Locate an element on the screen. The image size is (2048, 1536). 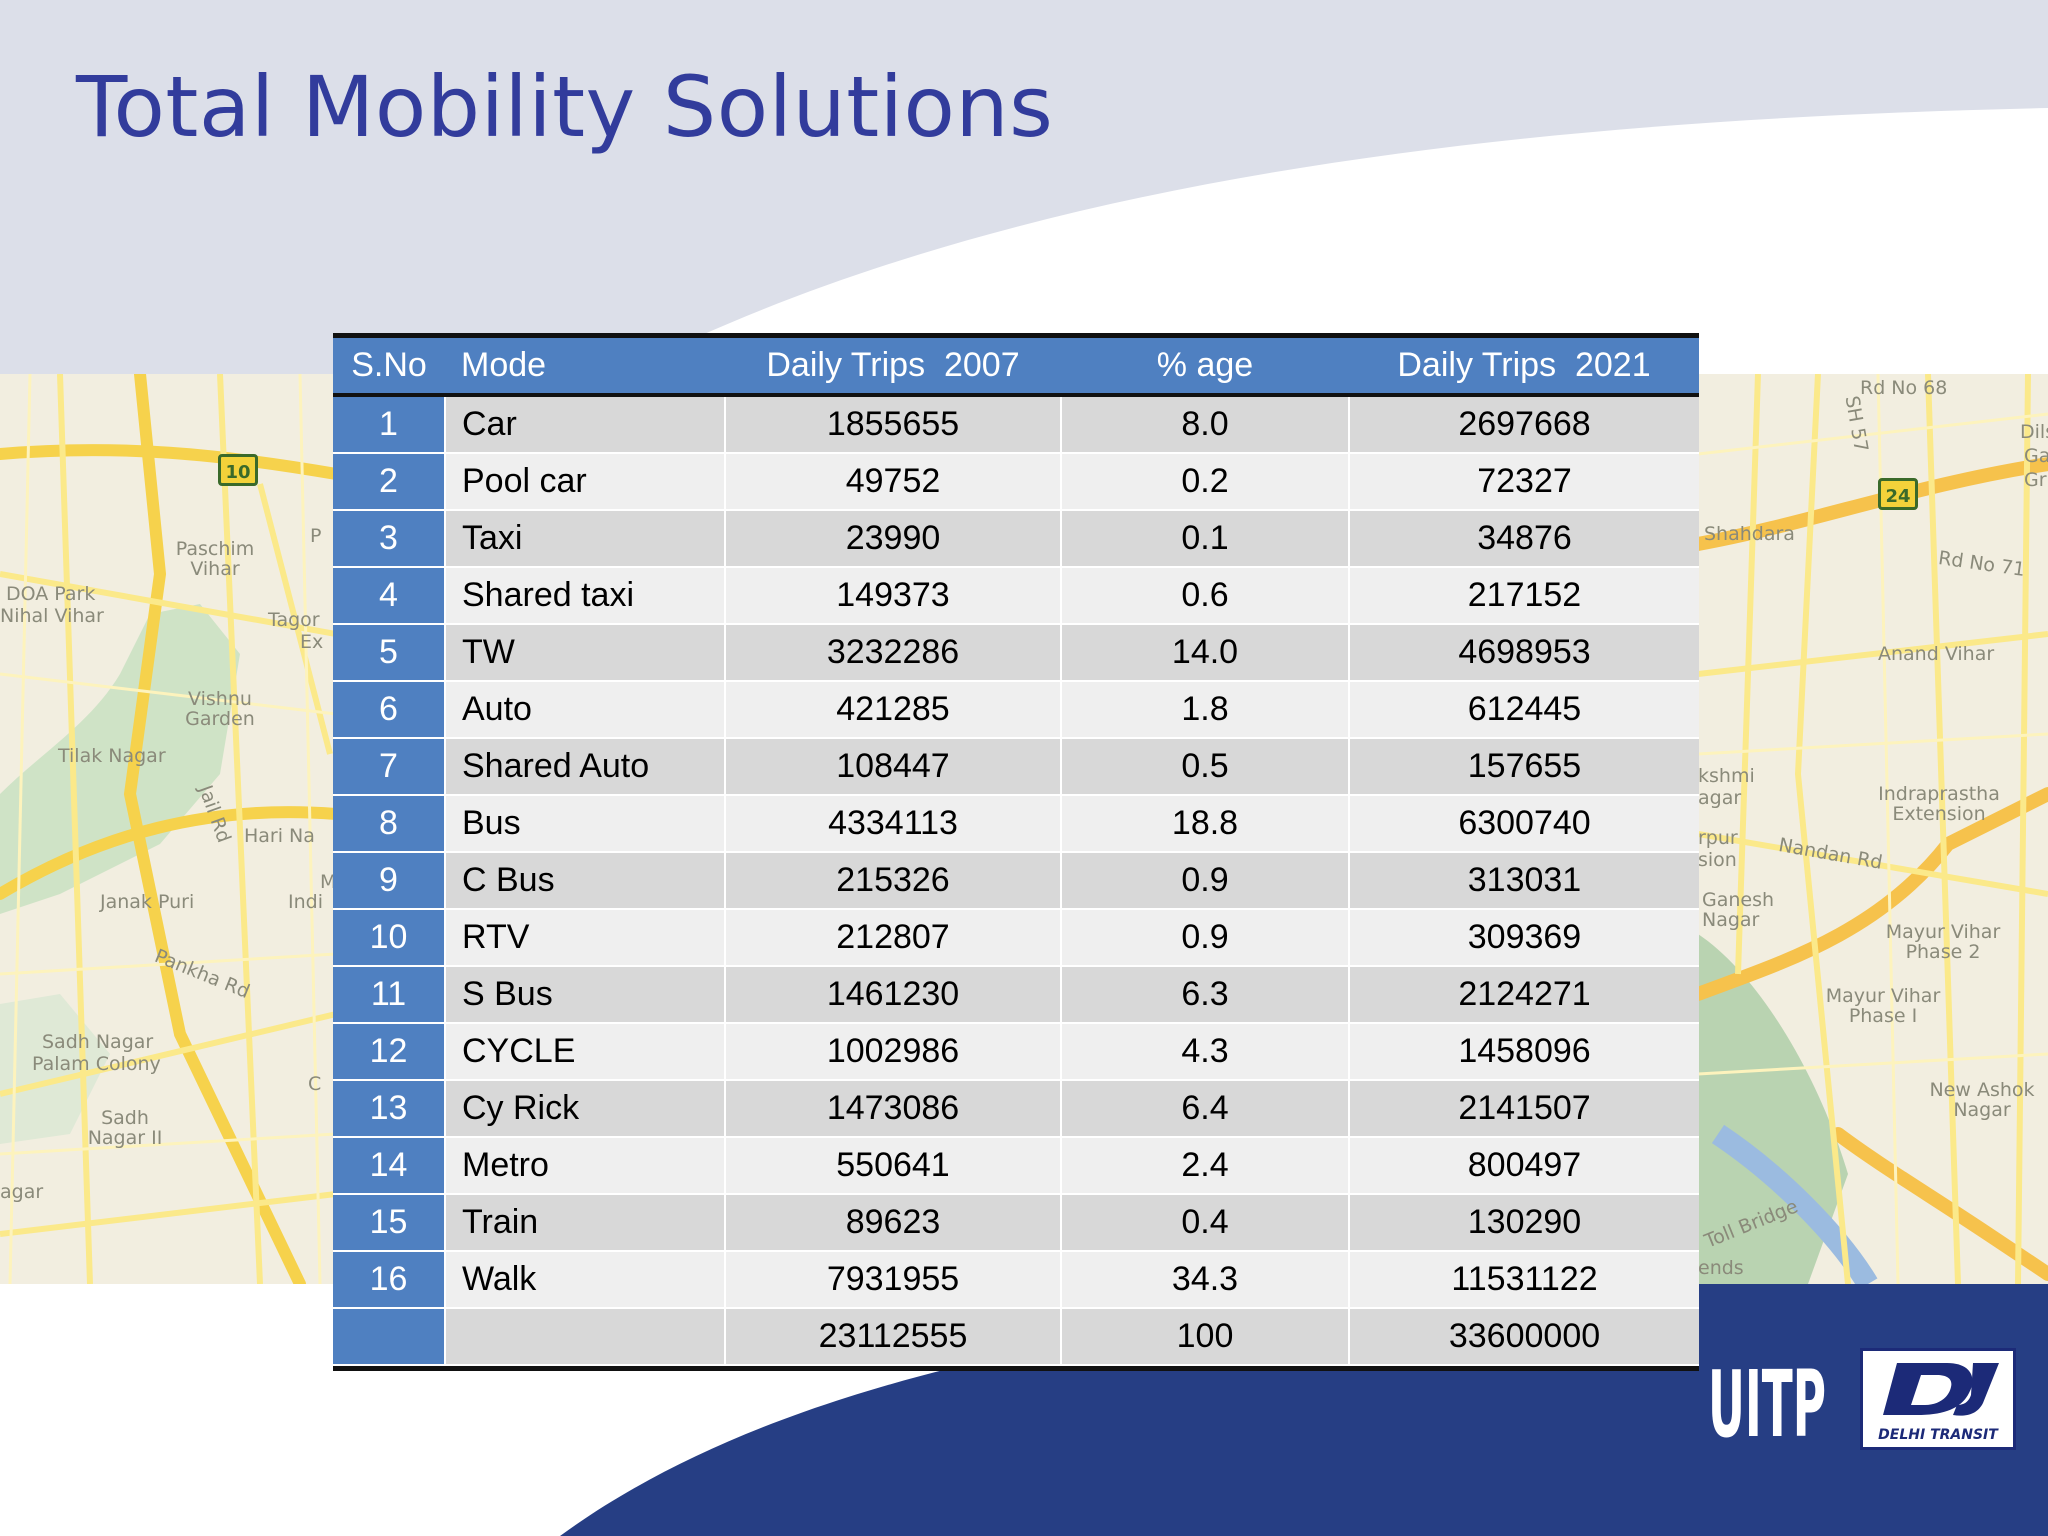
table-row: 4 Shared taxi 149373 0.6 217152 is located at coordinates (1016, 596).